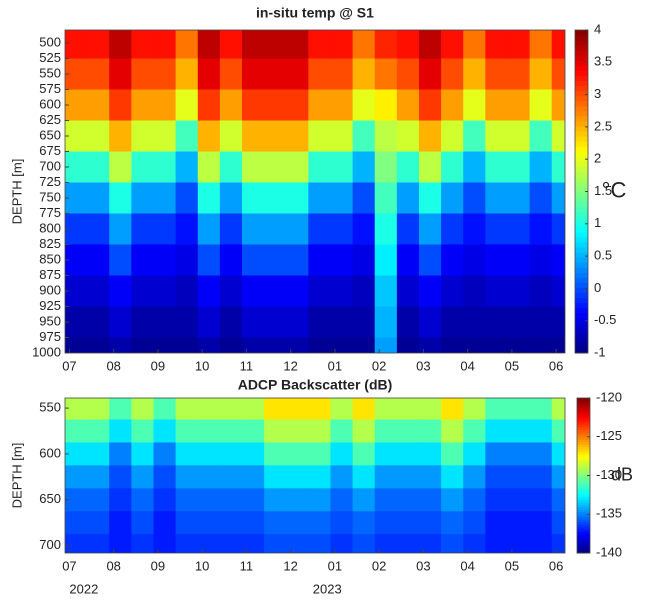 This screenshot has width=648, height=603. What do you see at coordinates (609, 396) in the screenshot?
I see `colorbar-tick-label: -120` at bounding box center [609, 396].